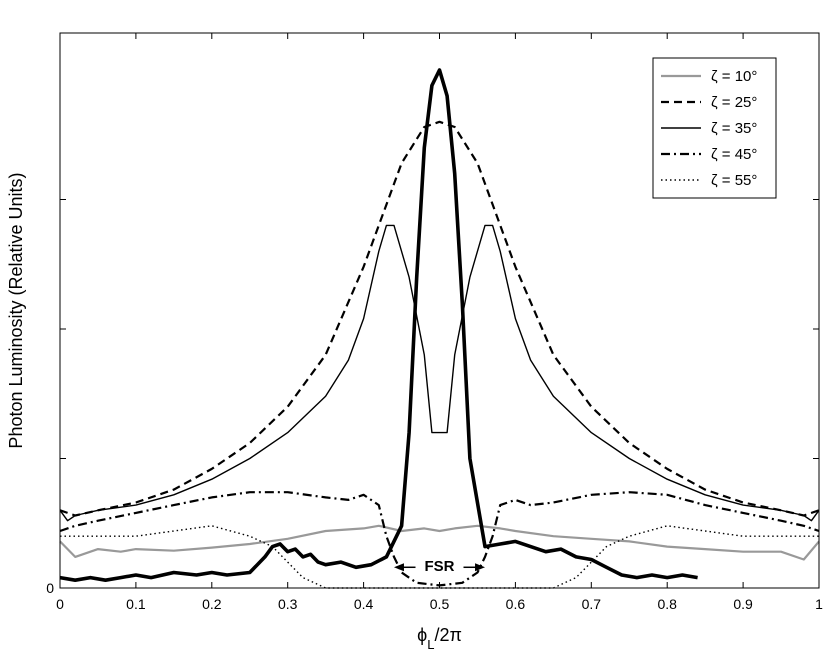 The image size is (830, 652). What do you see at coordinates (430, 644) in the screenshot?
I see `x-axis-title-sub: L` at bounding box center [430, 644].